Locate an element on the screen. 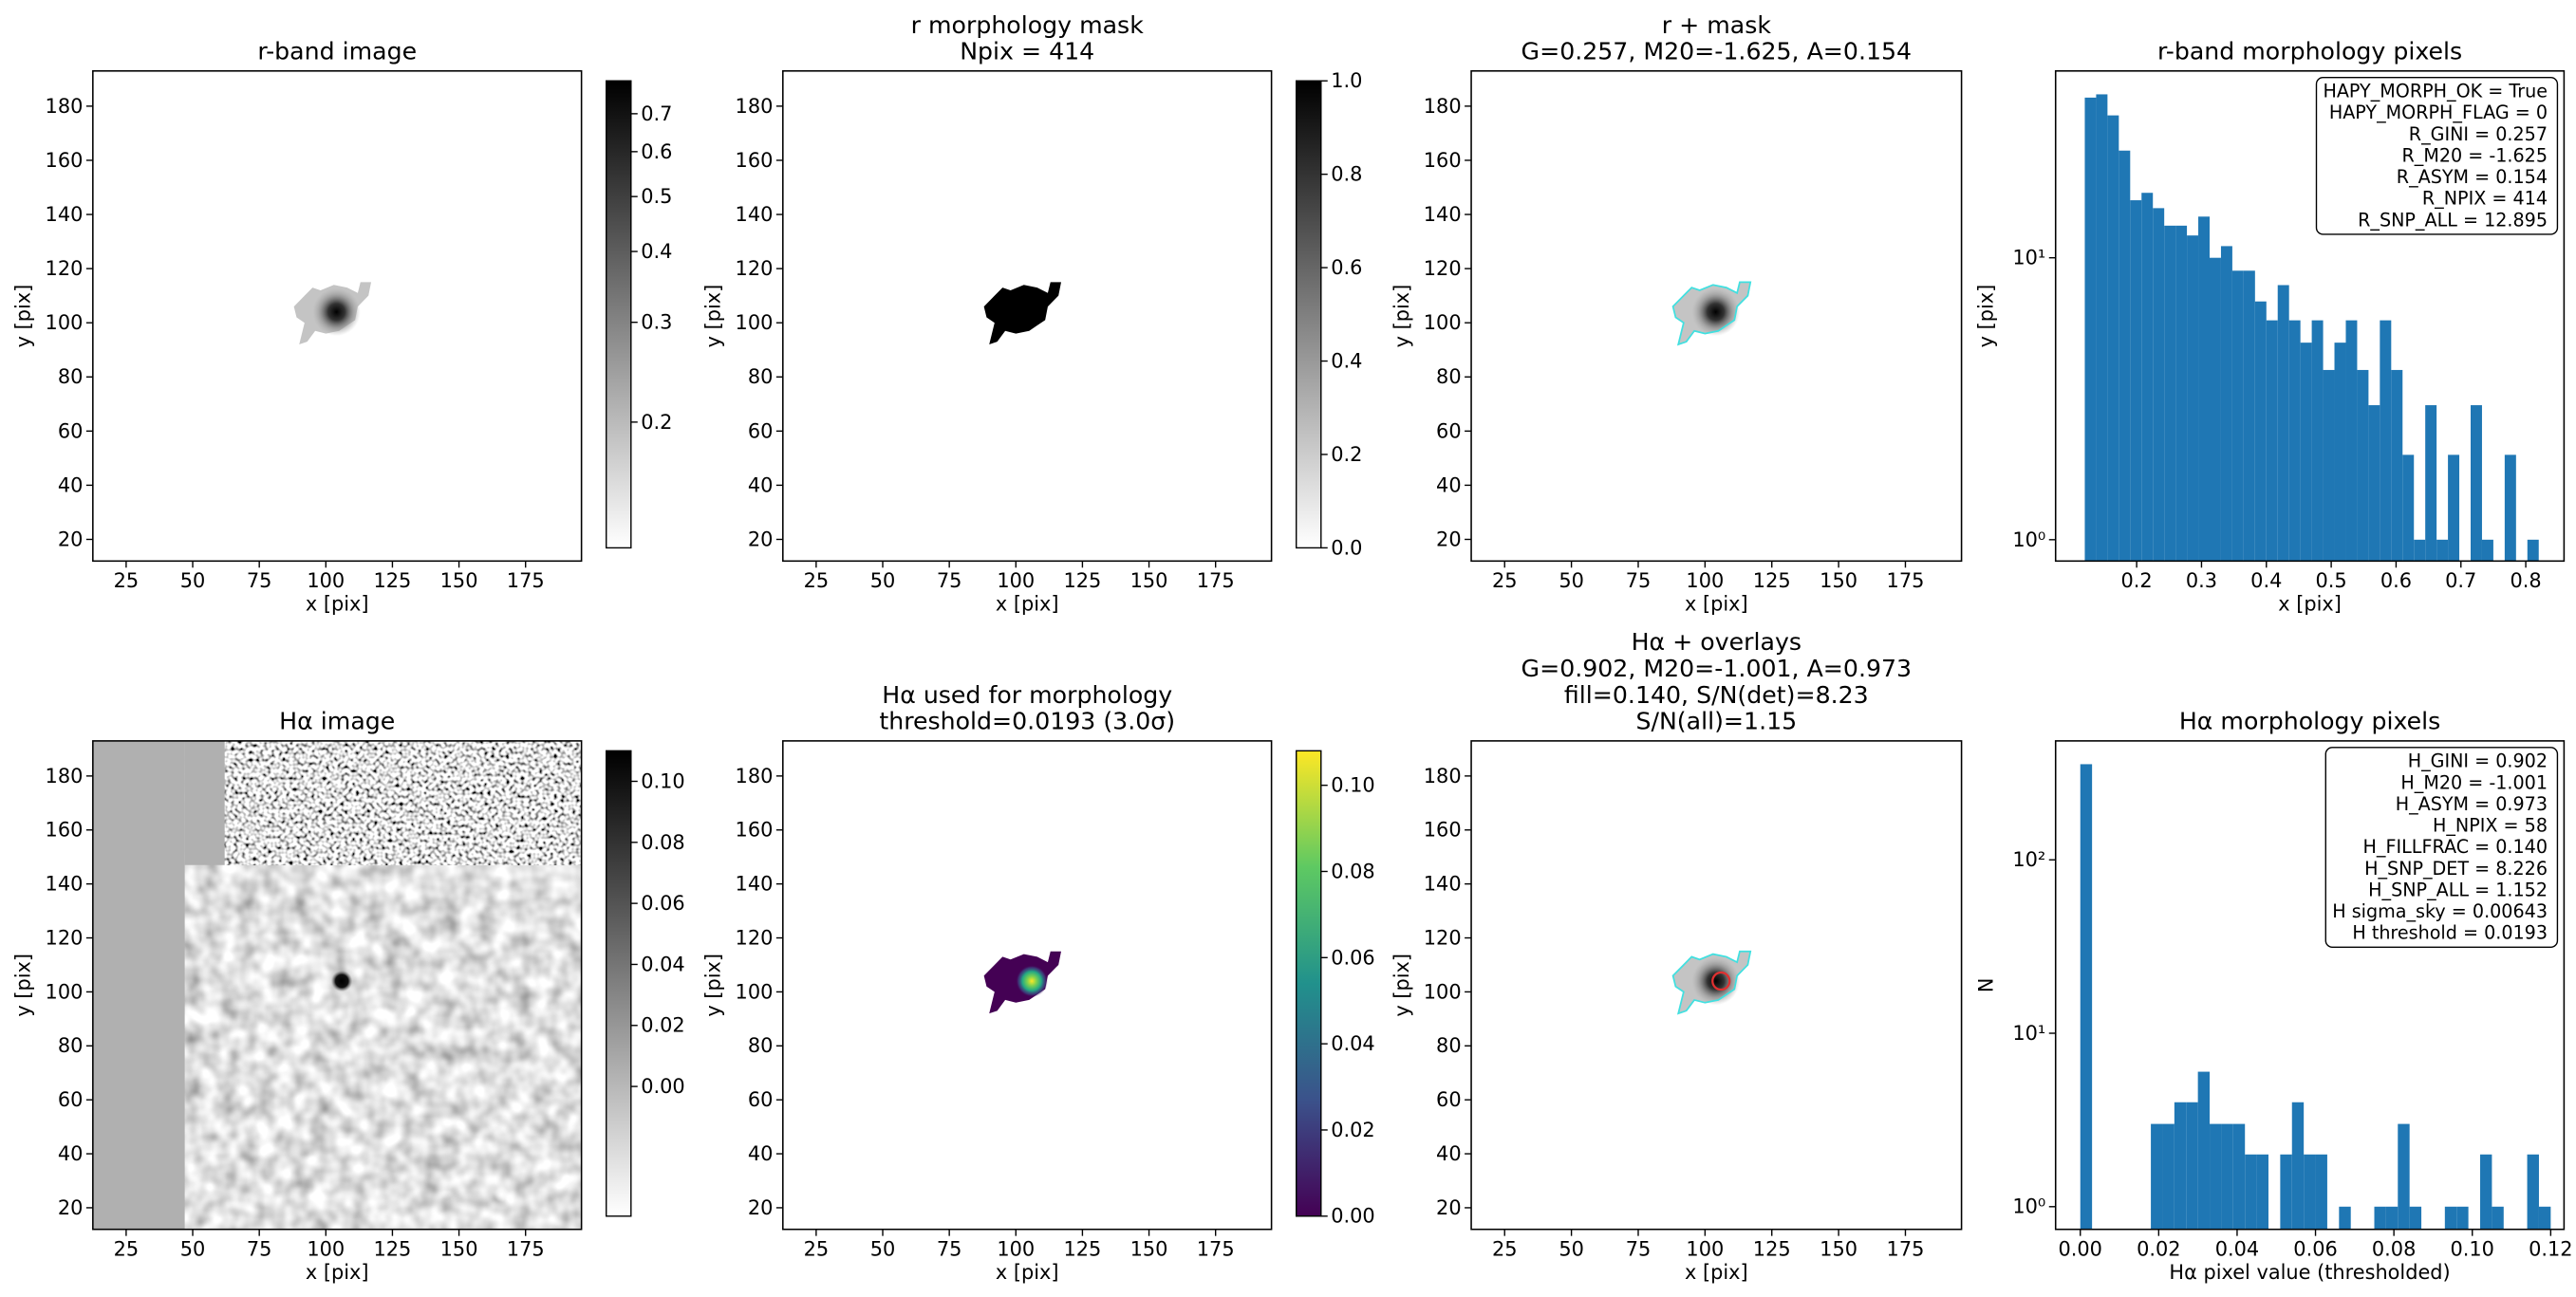  chart-title: S/N(all)=1.15 is located at coordinates (1716, 722).